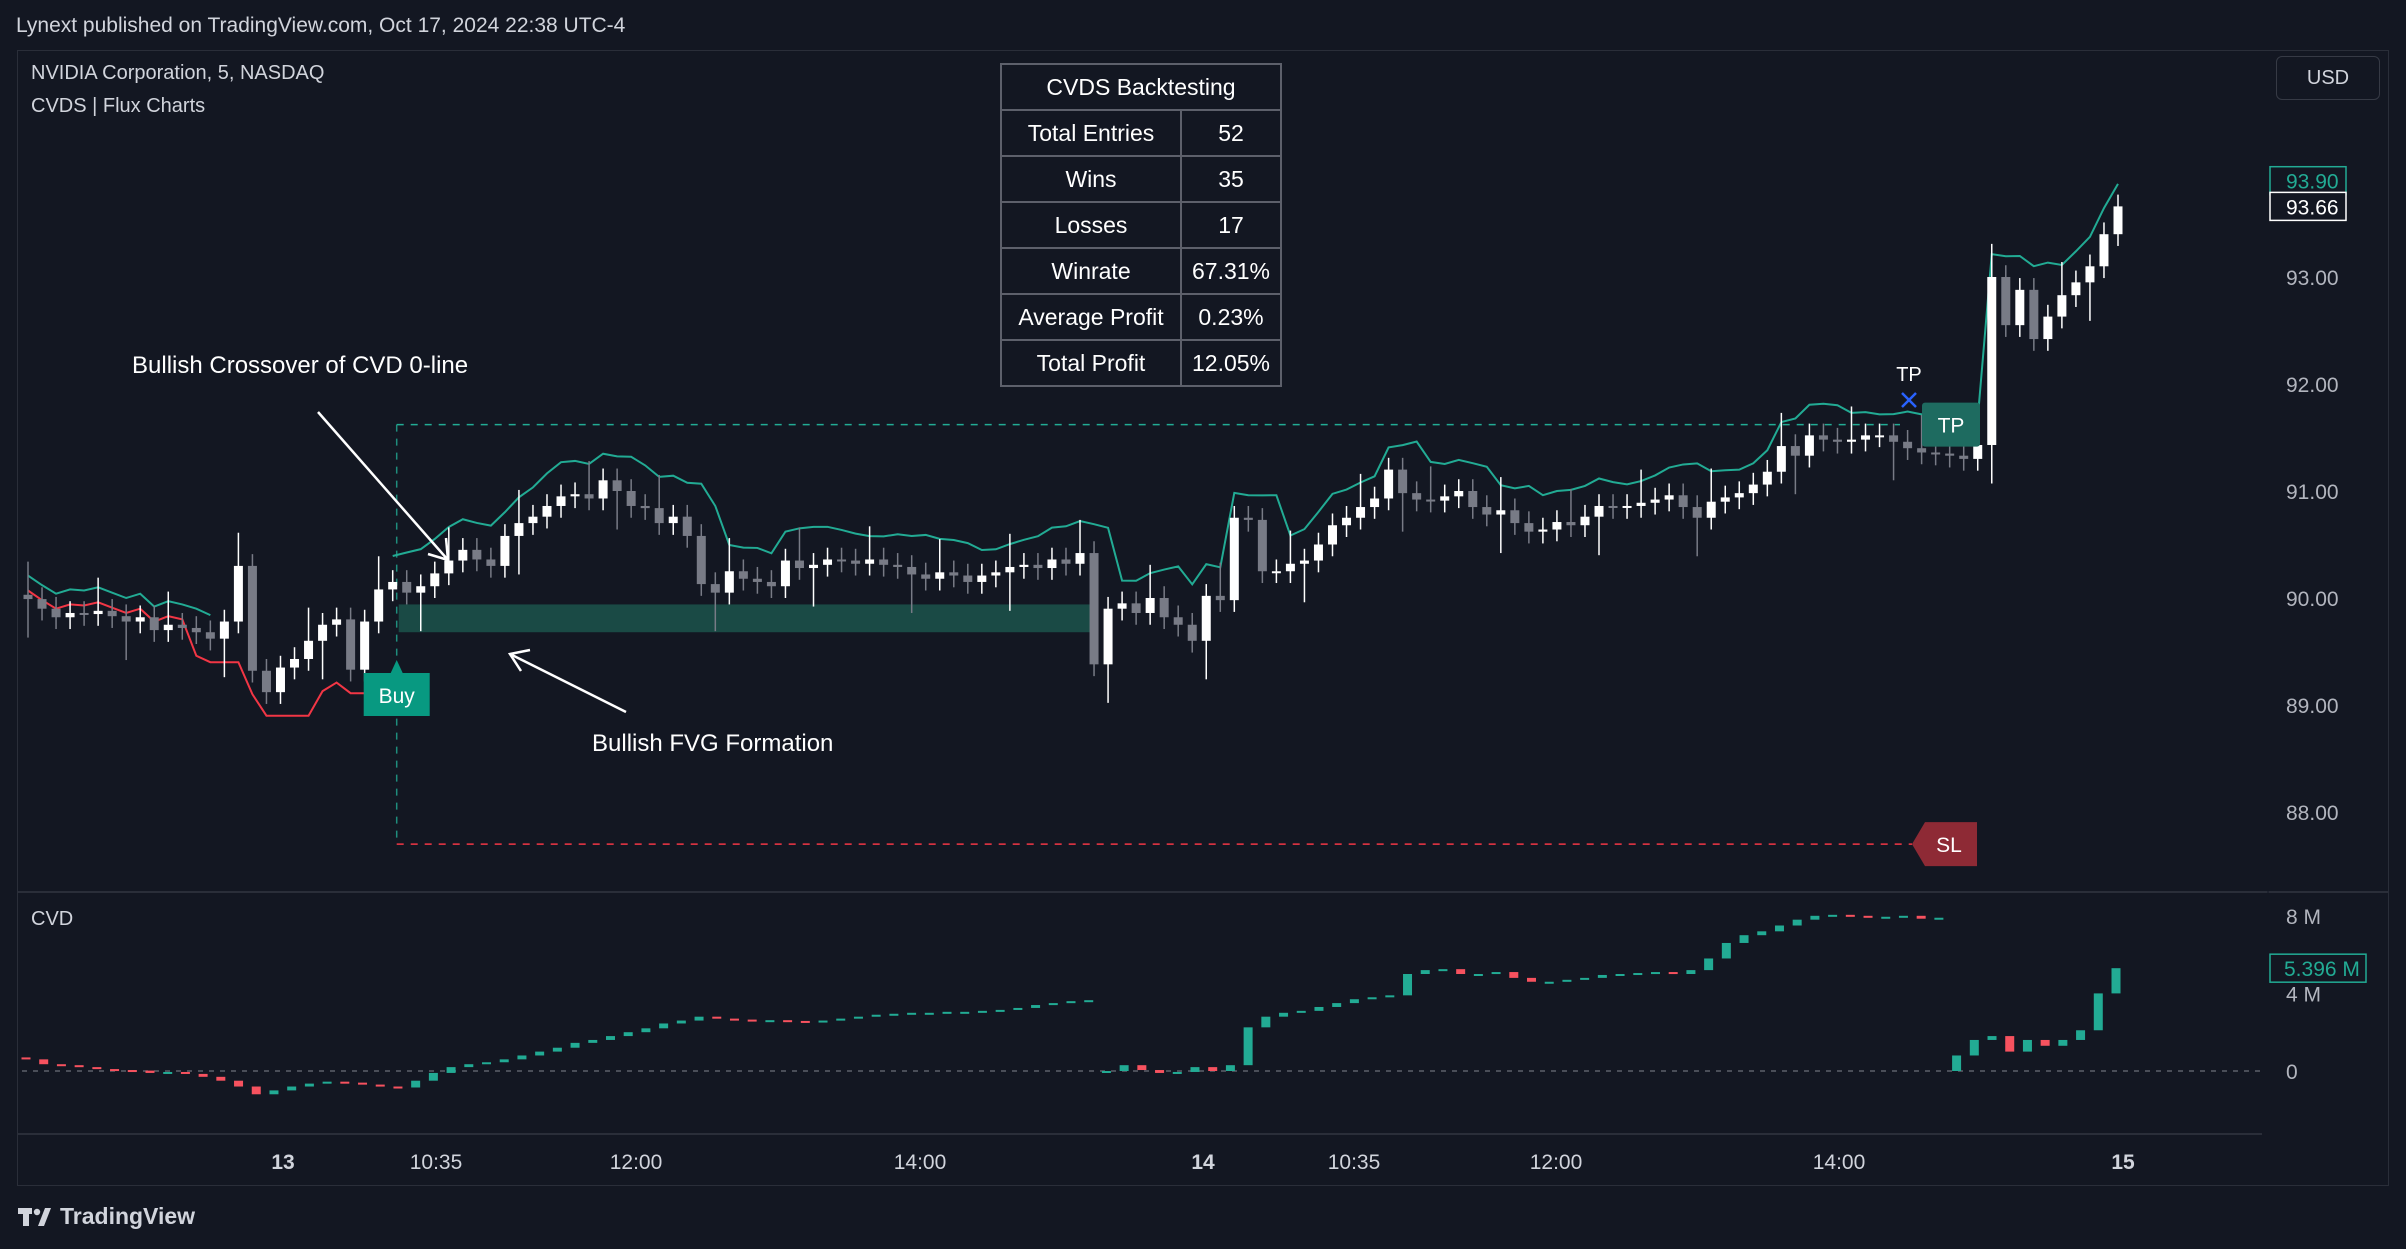 The width and height of the screenshot is (2406, 1249). Describe the element at coordinates (52, 919) in the screenshot. I see `cvd-pane-label: CVD` at that location.